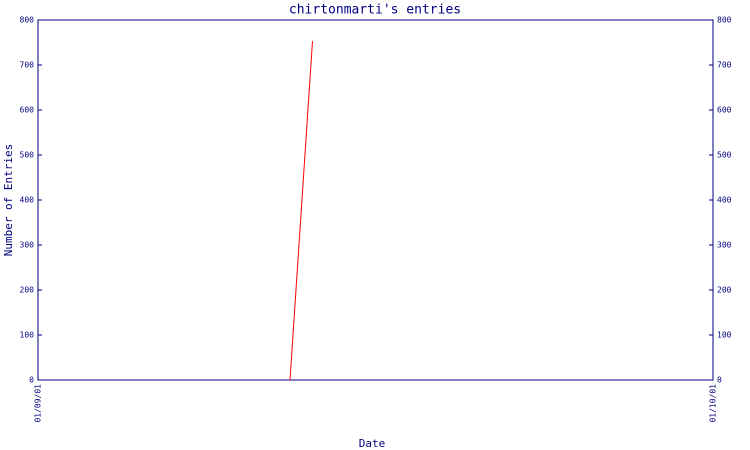 The height and width of the screenshot is (450, 750). I want to click on y-tick-label: 200, so click(27, 290).